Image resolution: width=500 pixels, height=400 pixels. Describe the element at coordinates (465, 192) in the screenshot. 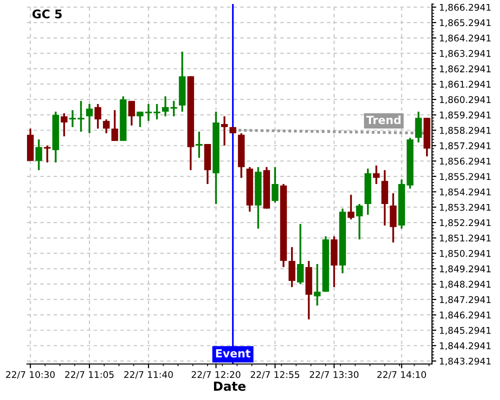

I see `y-tick-label: 1,854.2941` at that location.